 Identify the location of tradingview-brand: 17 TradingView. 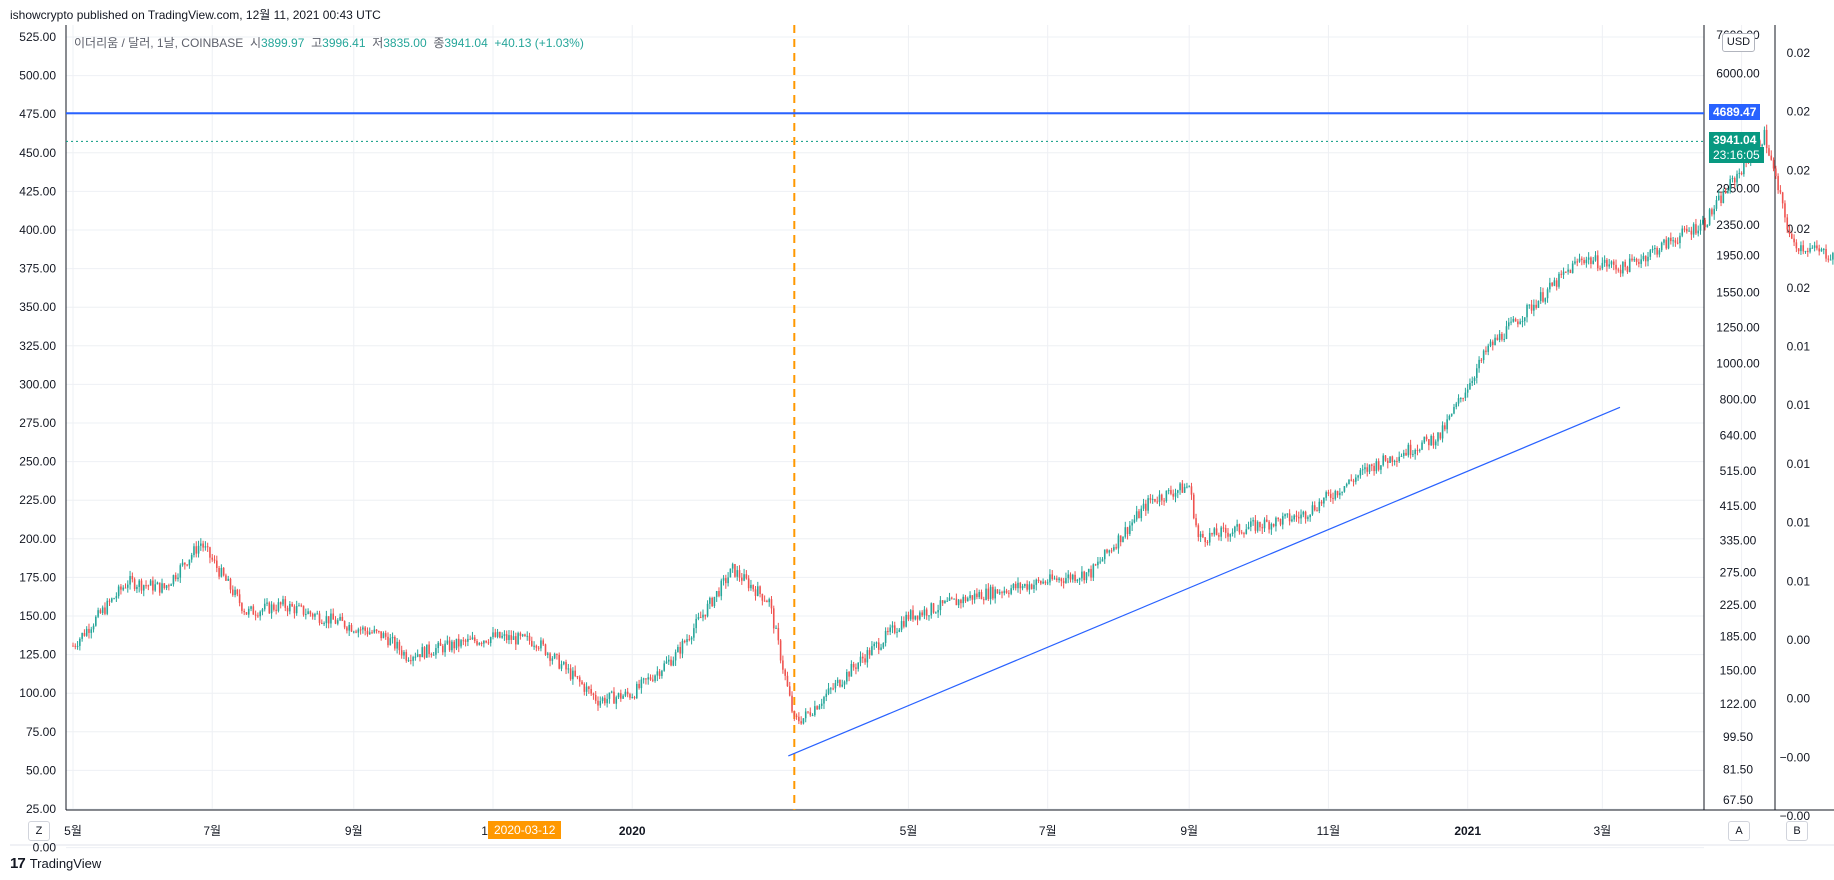
(55, 863).